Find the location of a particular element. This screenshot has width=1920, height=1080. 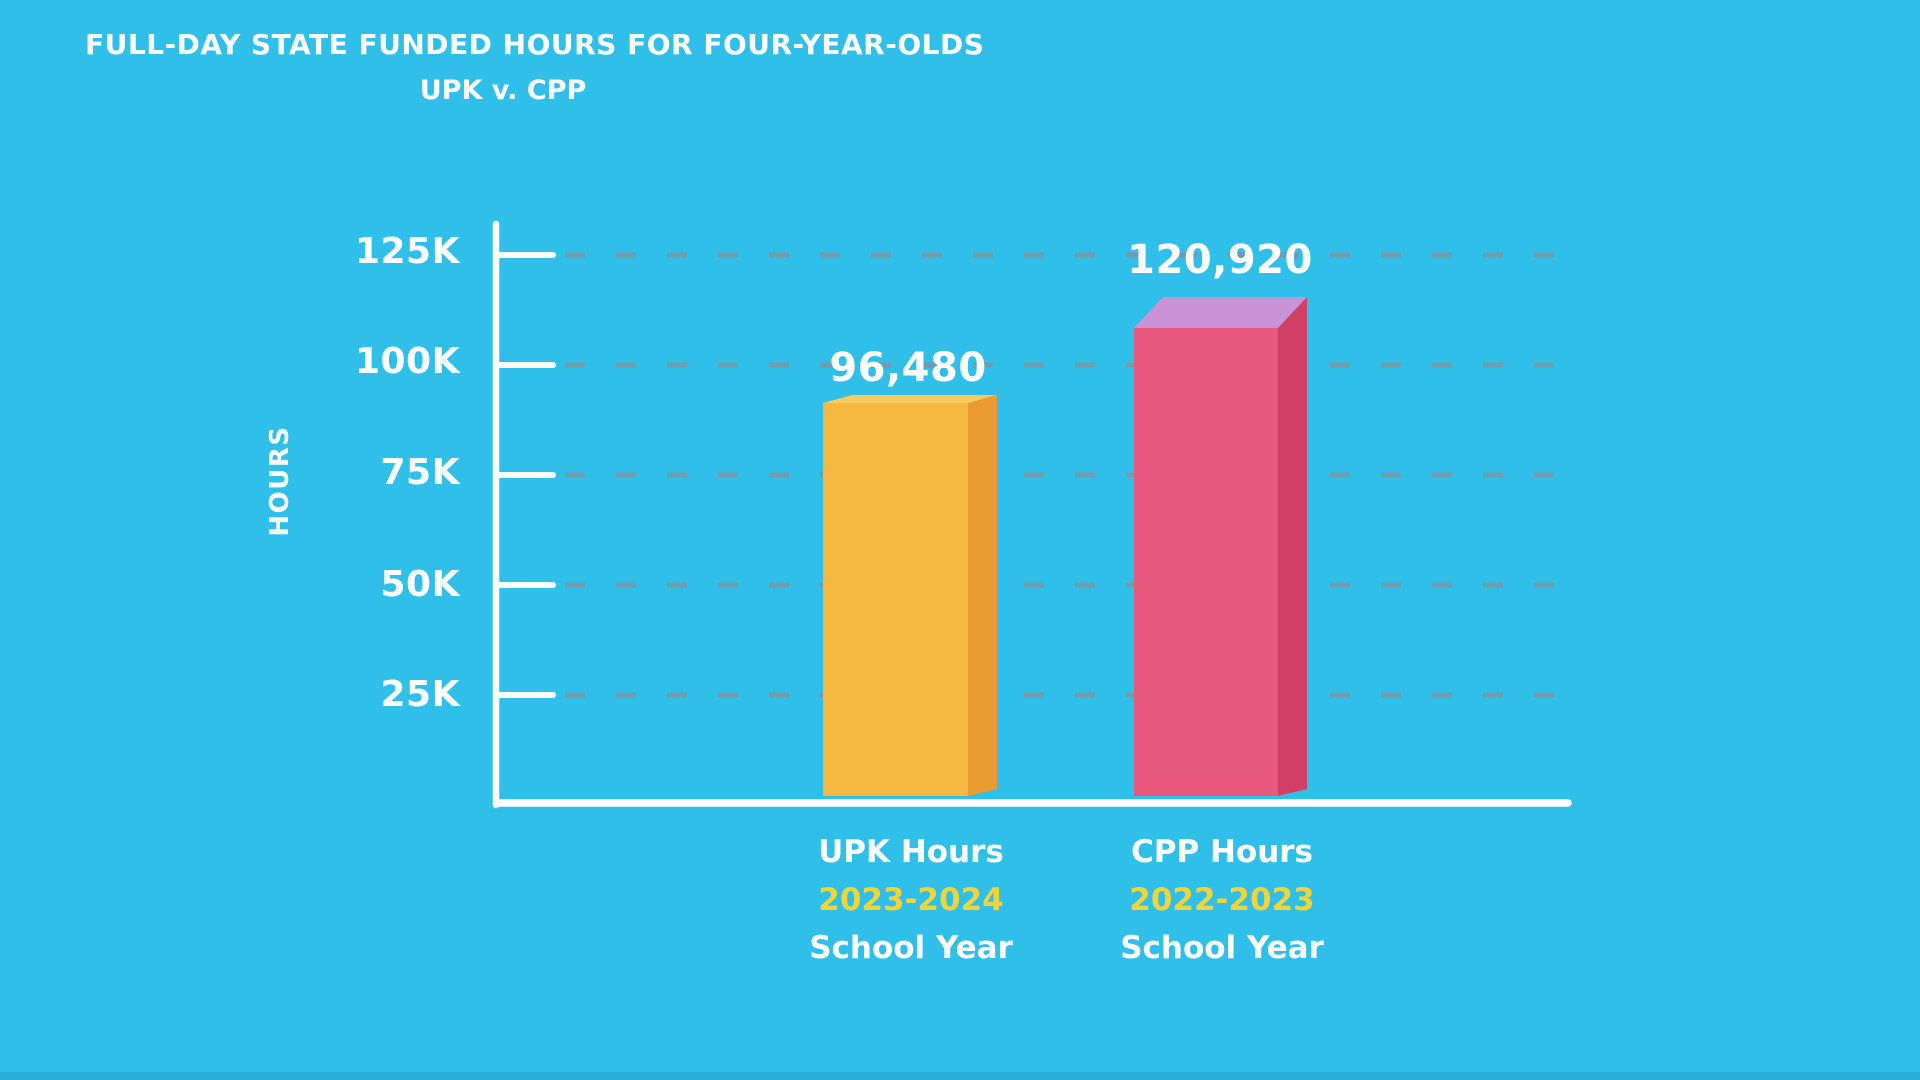

bottom-edge-strip is located at coordinates (960, 1076).